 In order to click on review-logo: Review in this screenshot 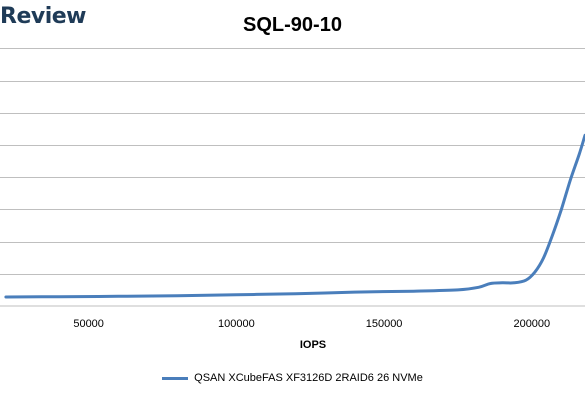, I will do `click(43, 16)`.